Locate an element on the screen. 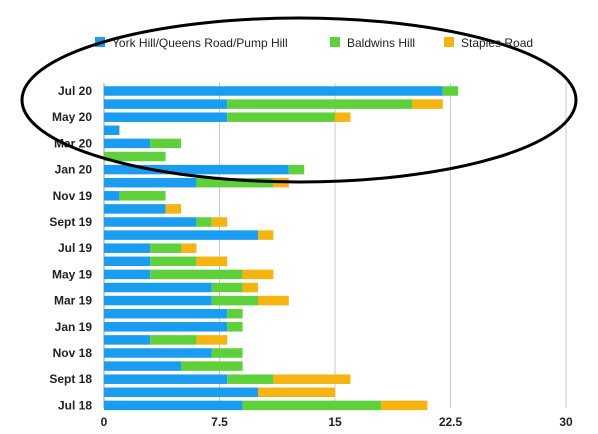  category-label: Jan 20 is located at coordinates (74, 170).